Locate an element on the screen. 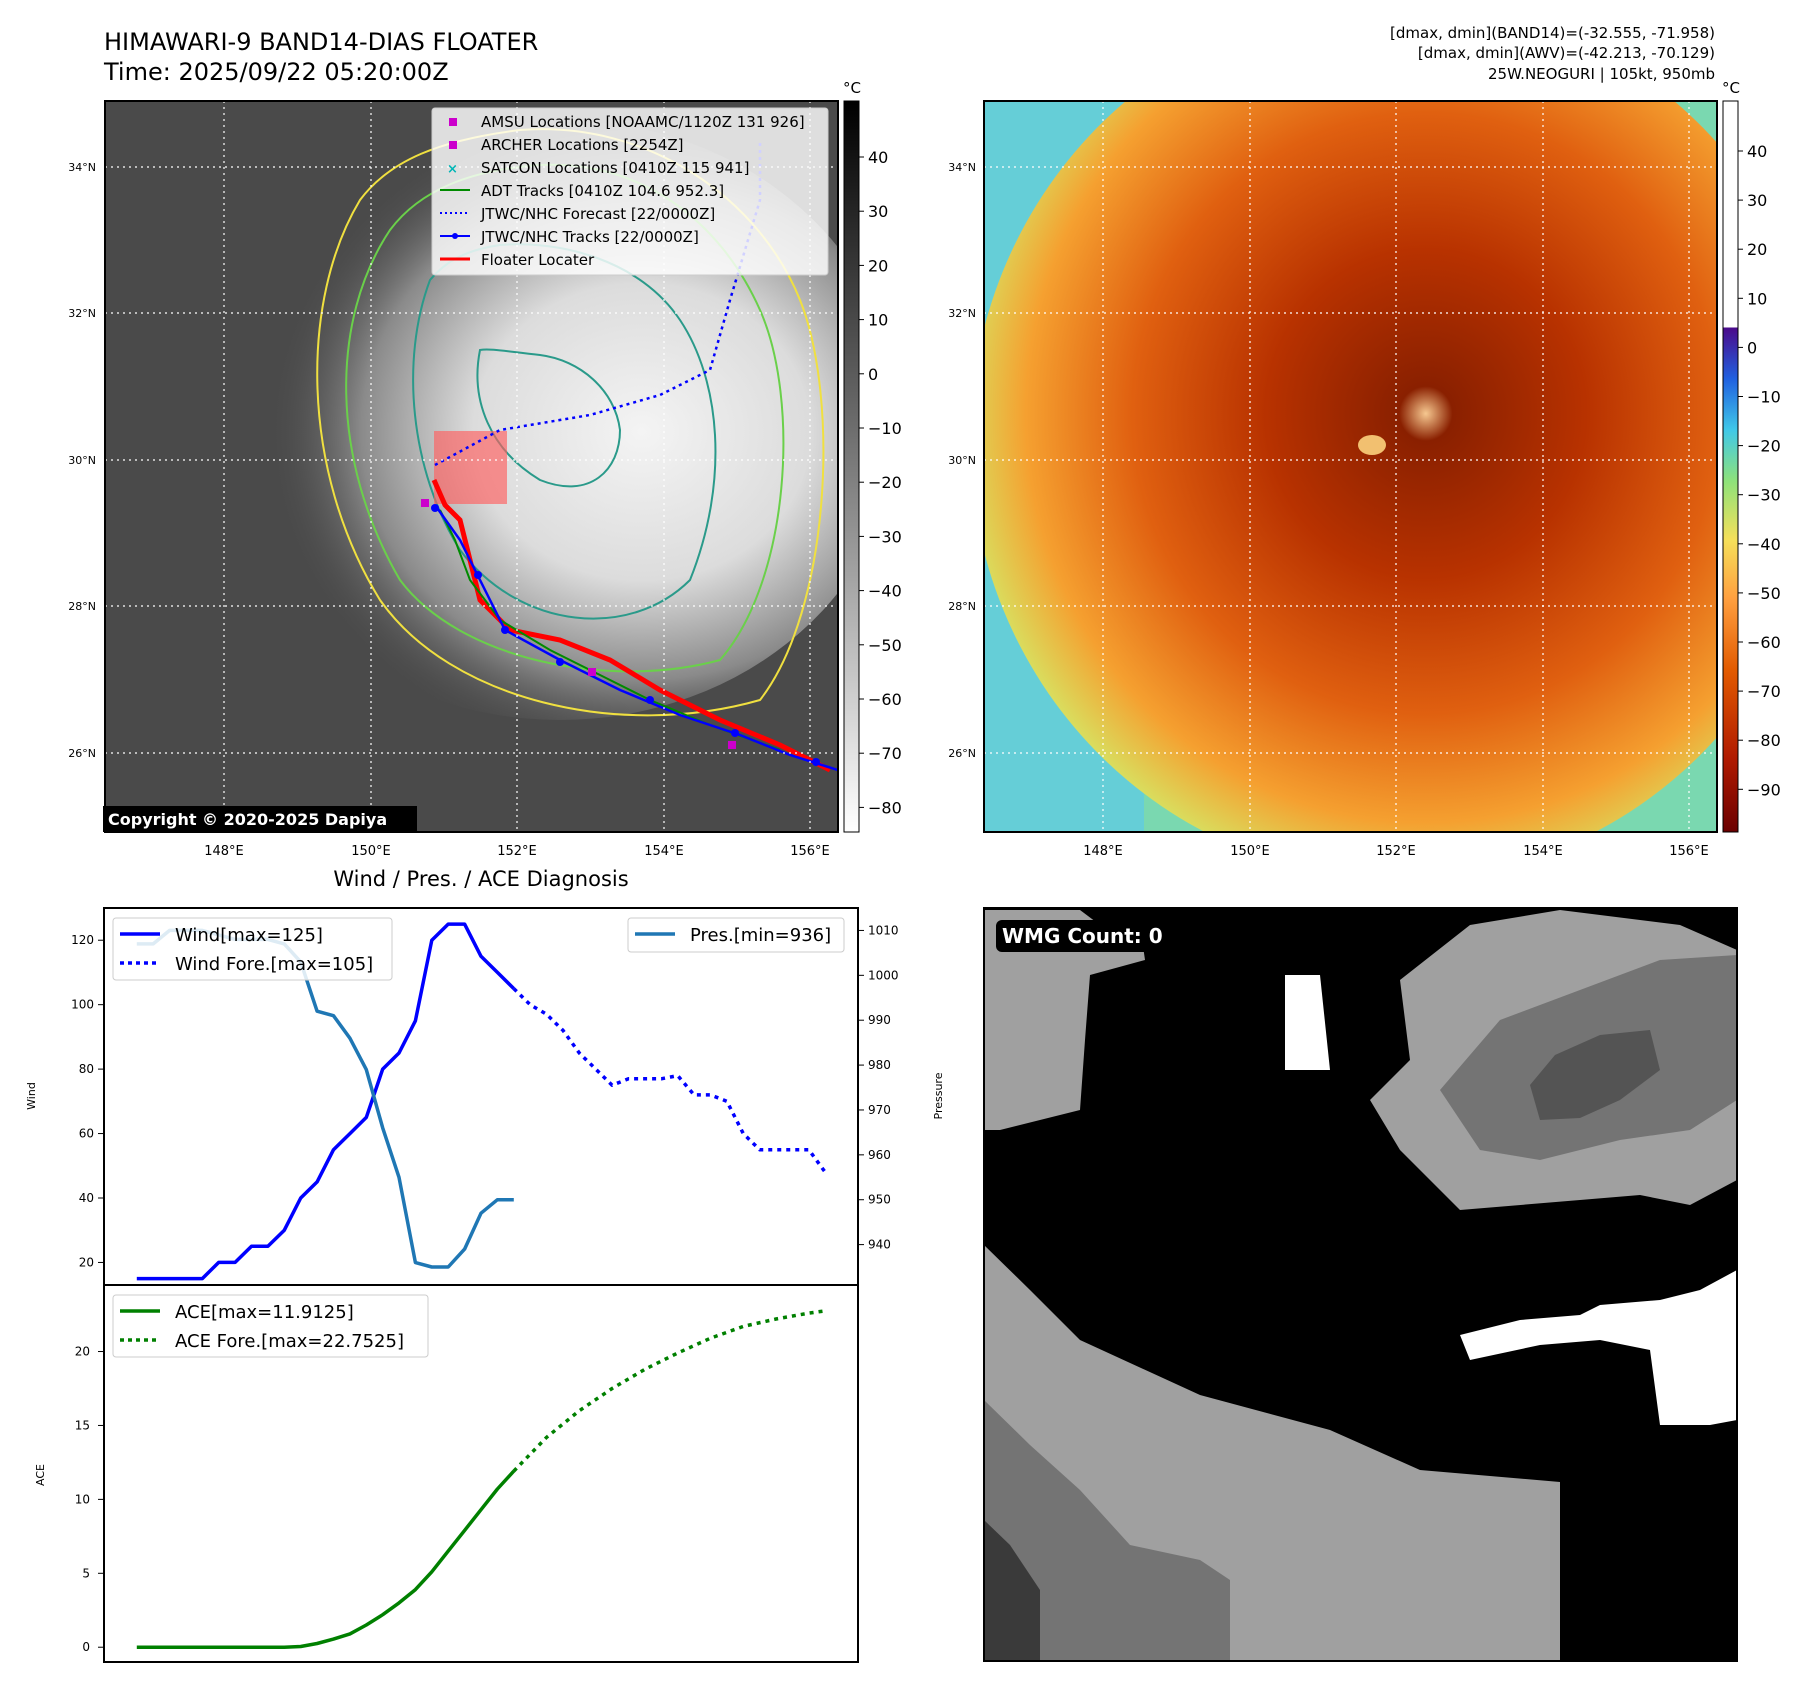  ace-ytick-label: 10 is located at coordinates (82, 1499).